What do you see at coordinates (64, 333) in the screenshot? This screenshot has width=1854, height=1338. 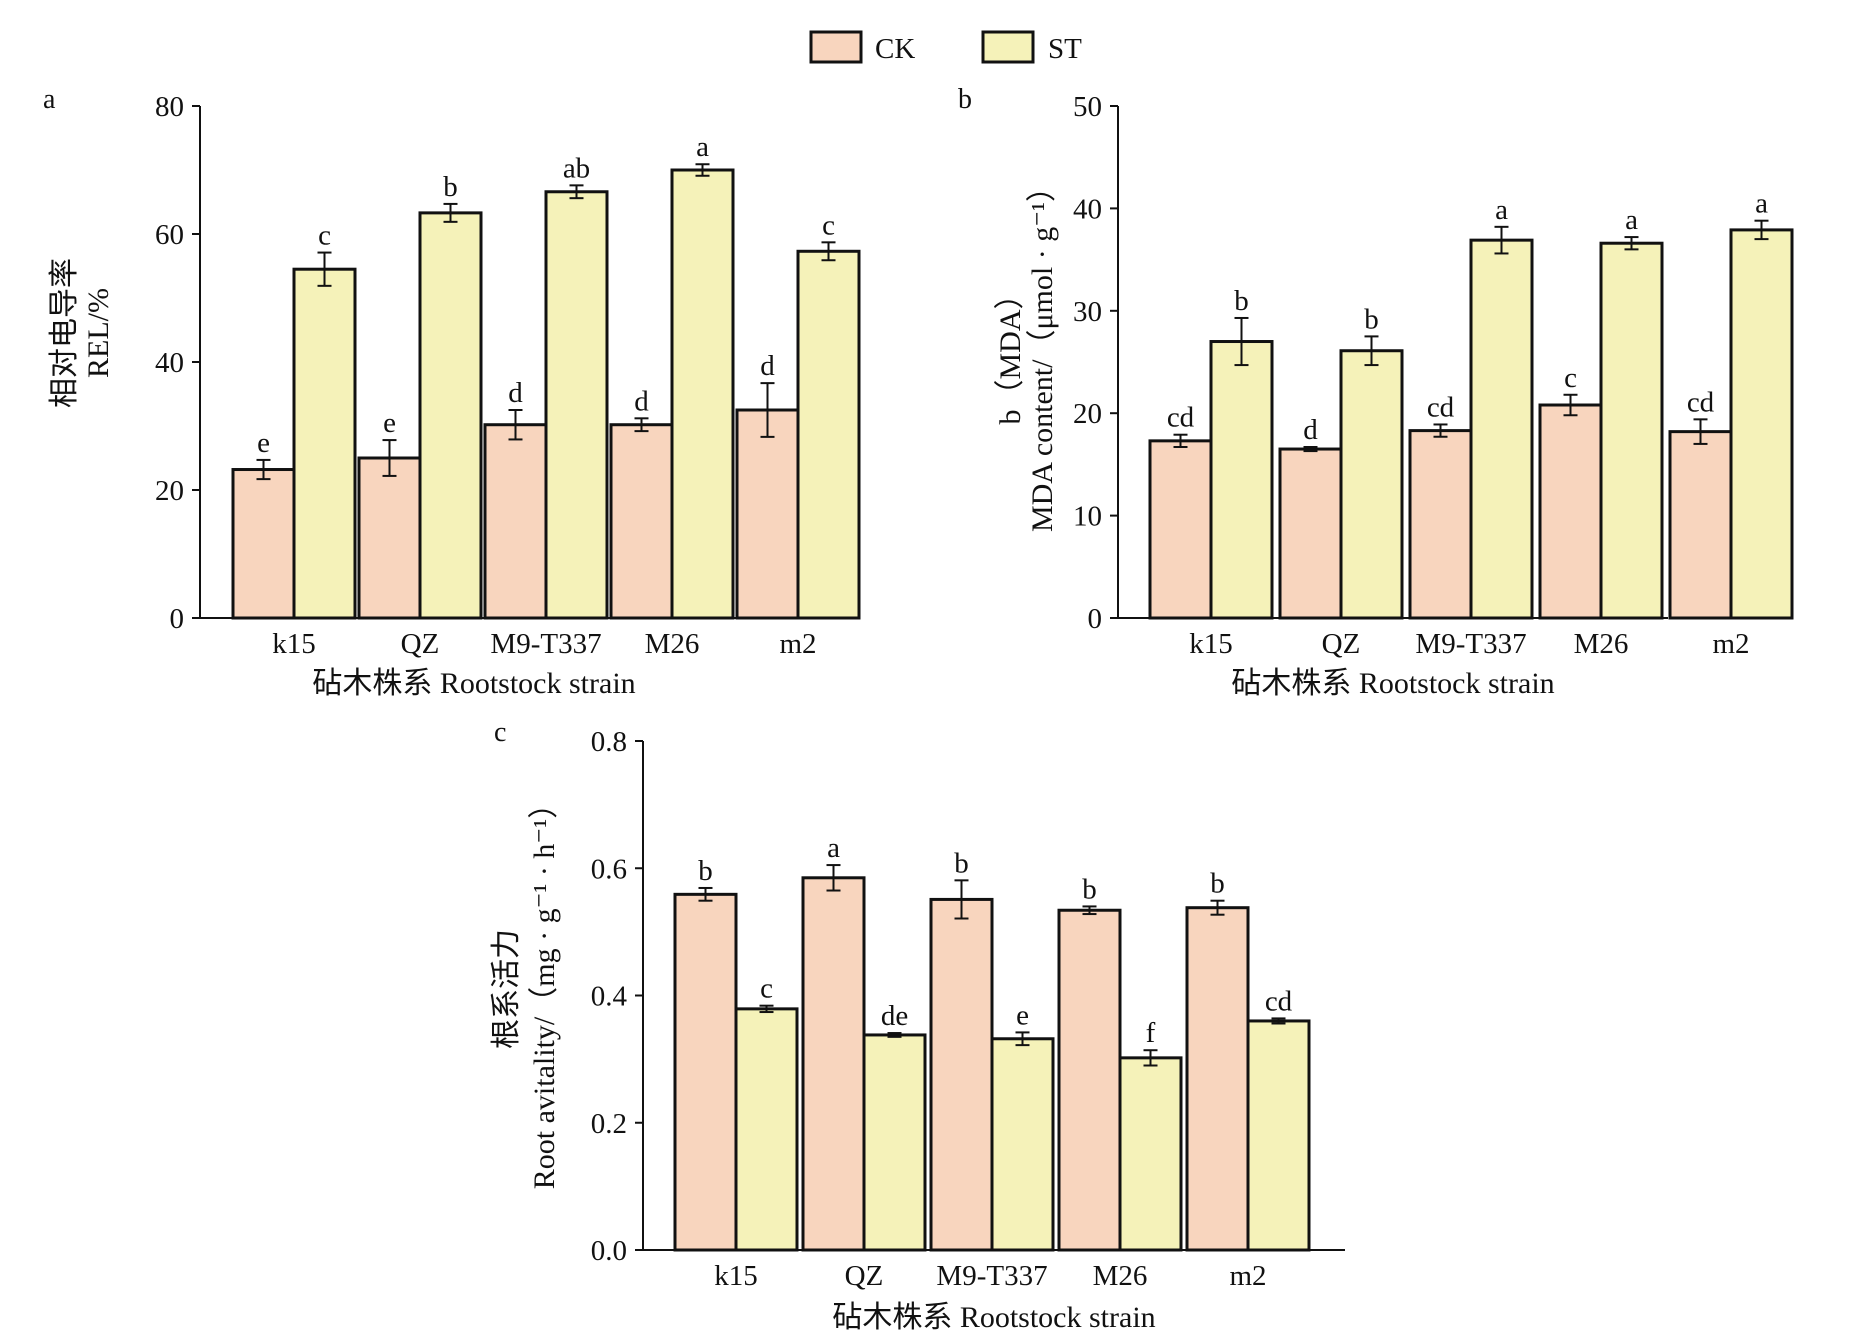 I see `y-axis-label: 相对电导率` at bounding box center [64, 333].